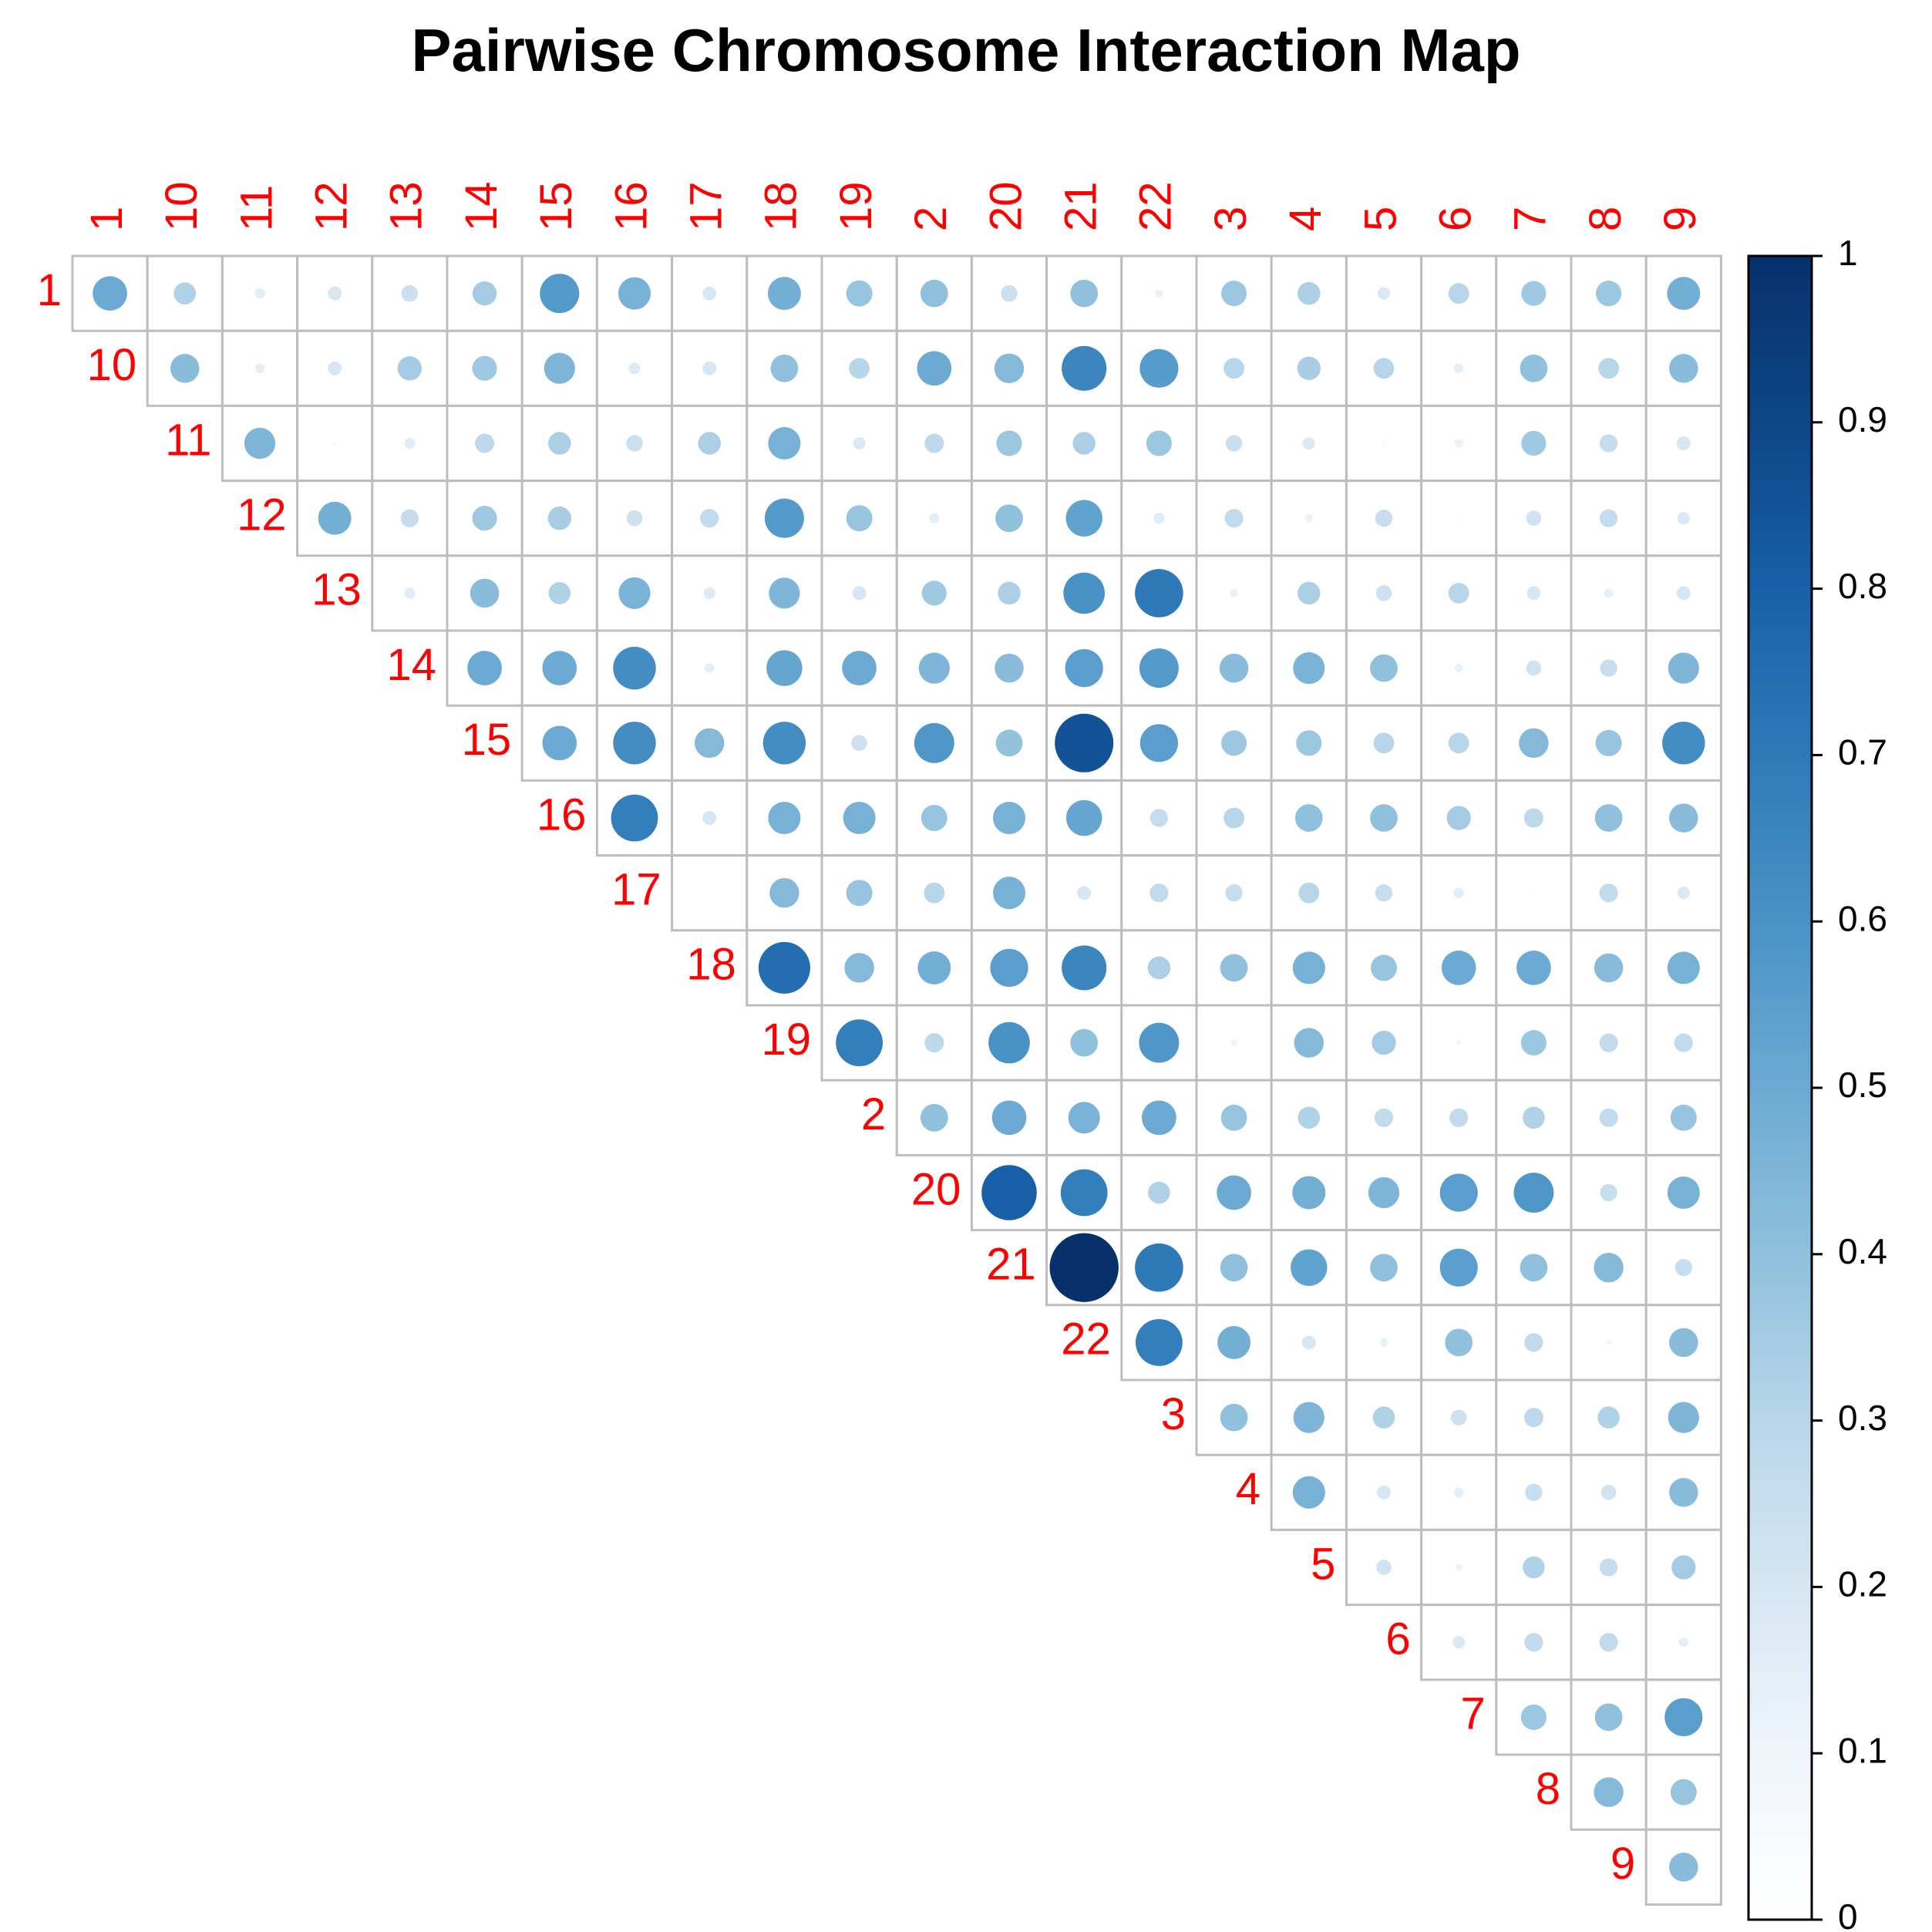 This screenshot has width=1932, height=1932. What do you see at coordinates (1862, 419) in the screenshot?
I see `colorbar-tick-label: 0.9` at bounding box center [1862, 419].